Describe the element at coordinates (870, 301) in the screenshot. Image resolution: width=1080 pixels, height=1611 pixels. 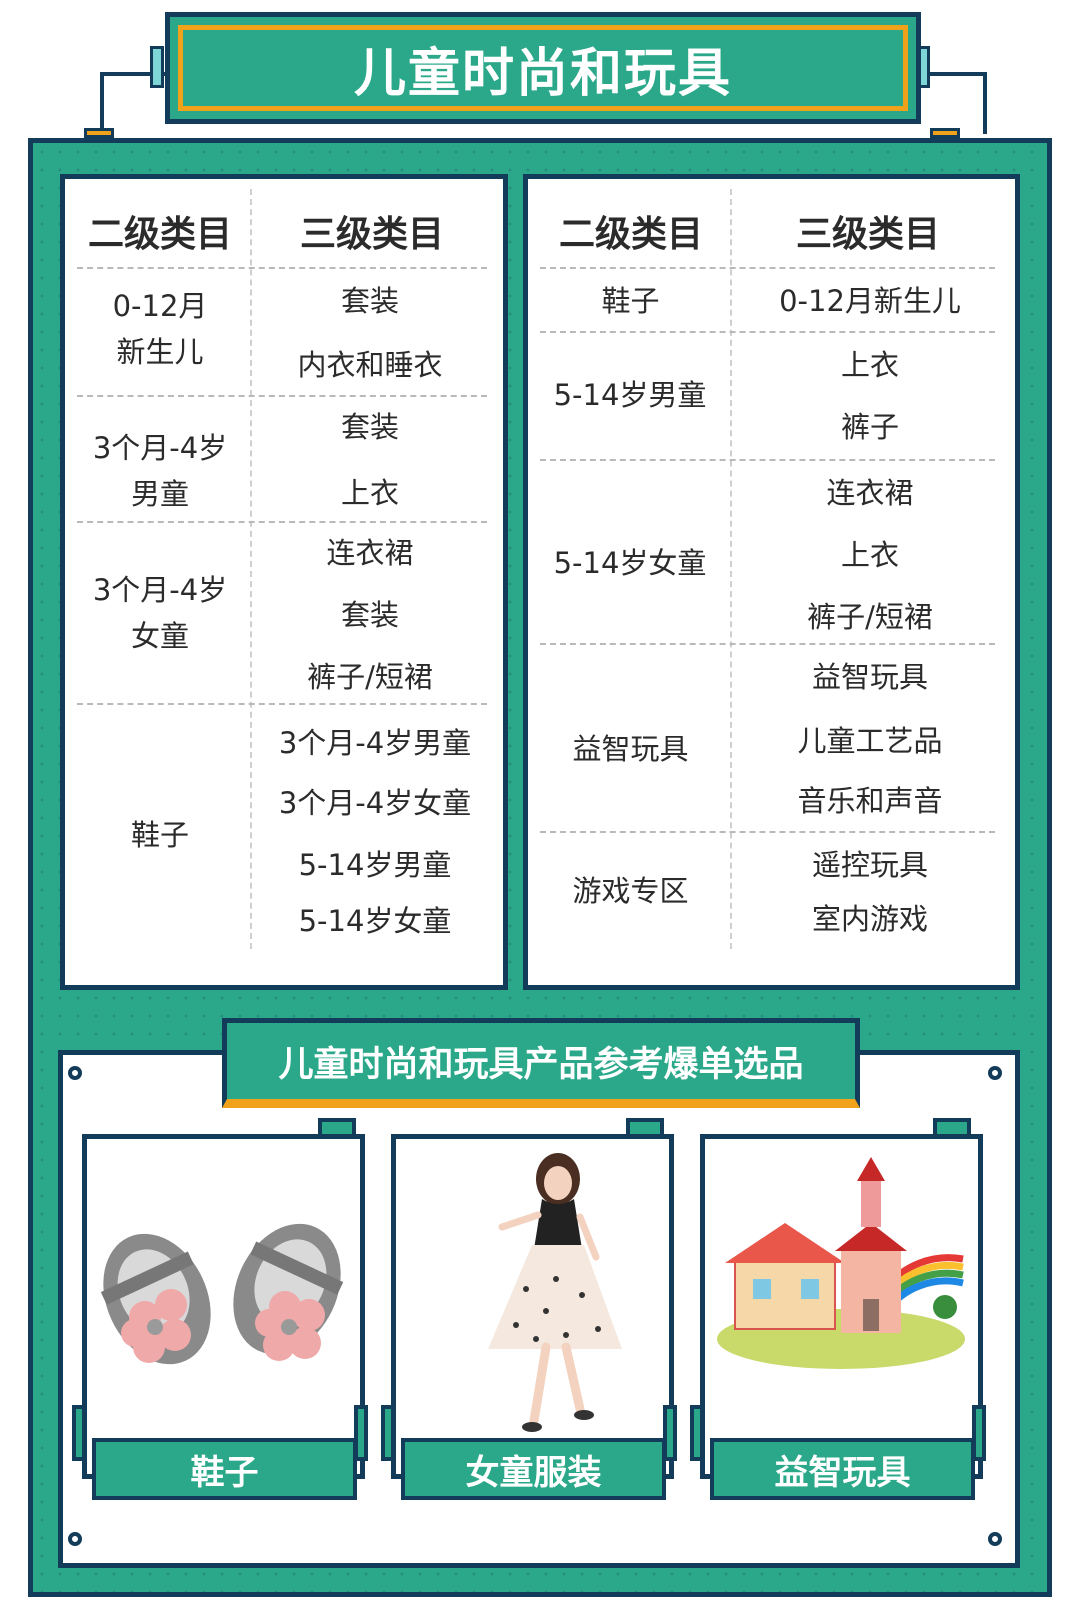
I see `level3-cell: 0-12月新生儿` at that location.